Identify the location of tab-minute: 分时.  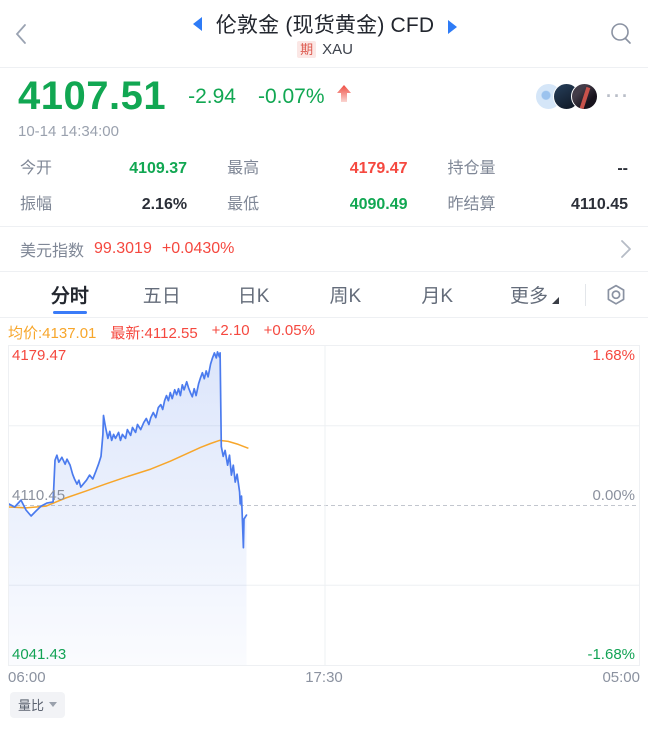
(70, 294).